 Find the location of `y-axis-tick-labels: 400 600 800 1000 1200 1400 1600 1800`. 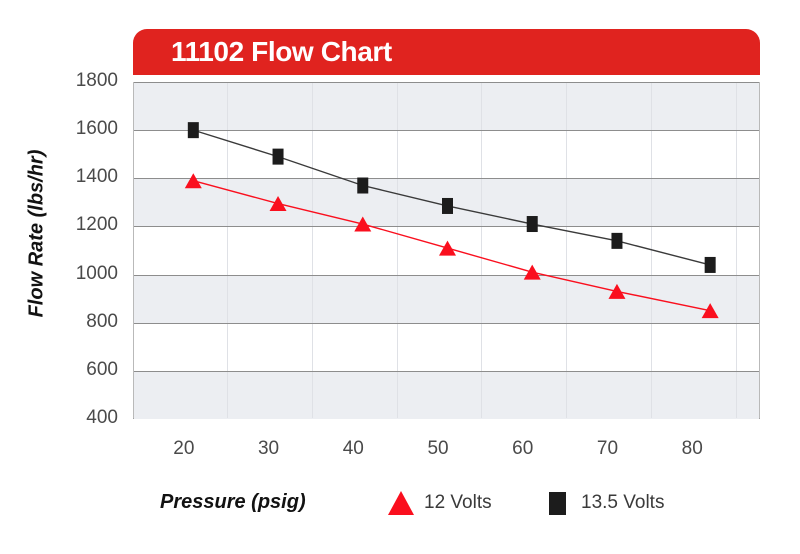

y-axis-tick-labels: 400 600 800 1000 1200 1400 1600 1800 is located at coordinates (87, 277).